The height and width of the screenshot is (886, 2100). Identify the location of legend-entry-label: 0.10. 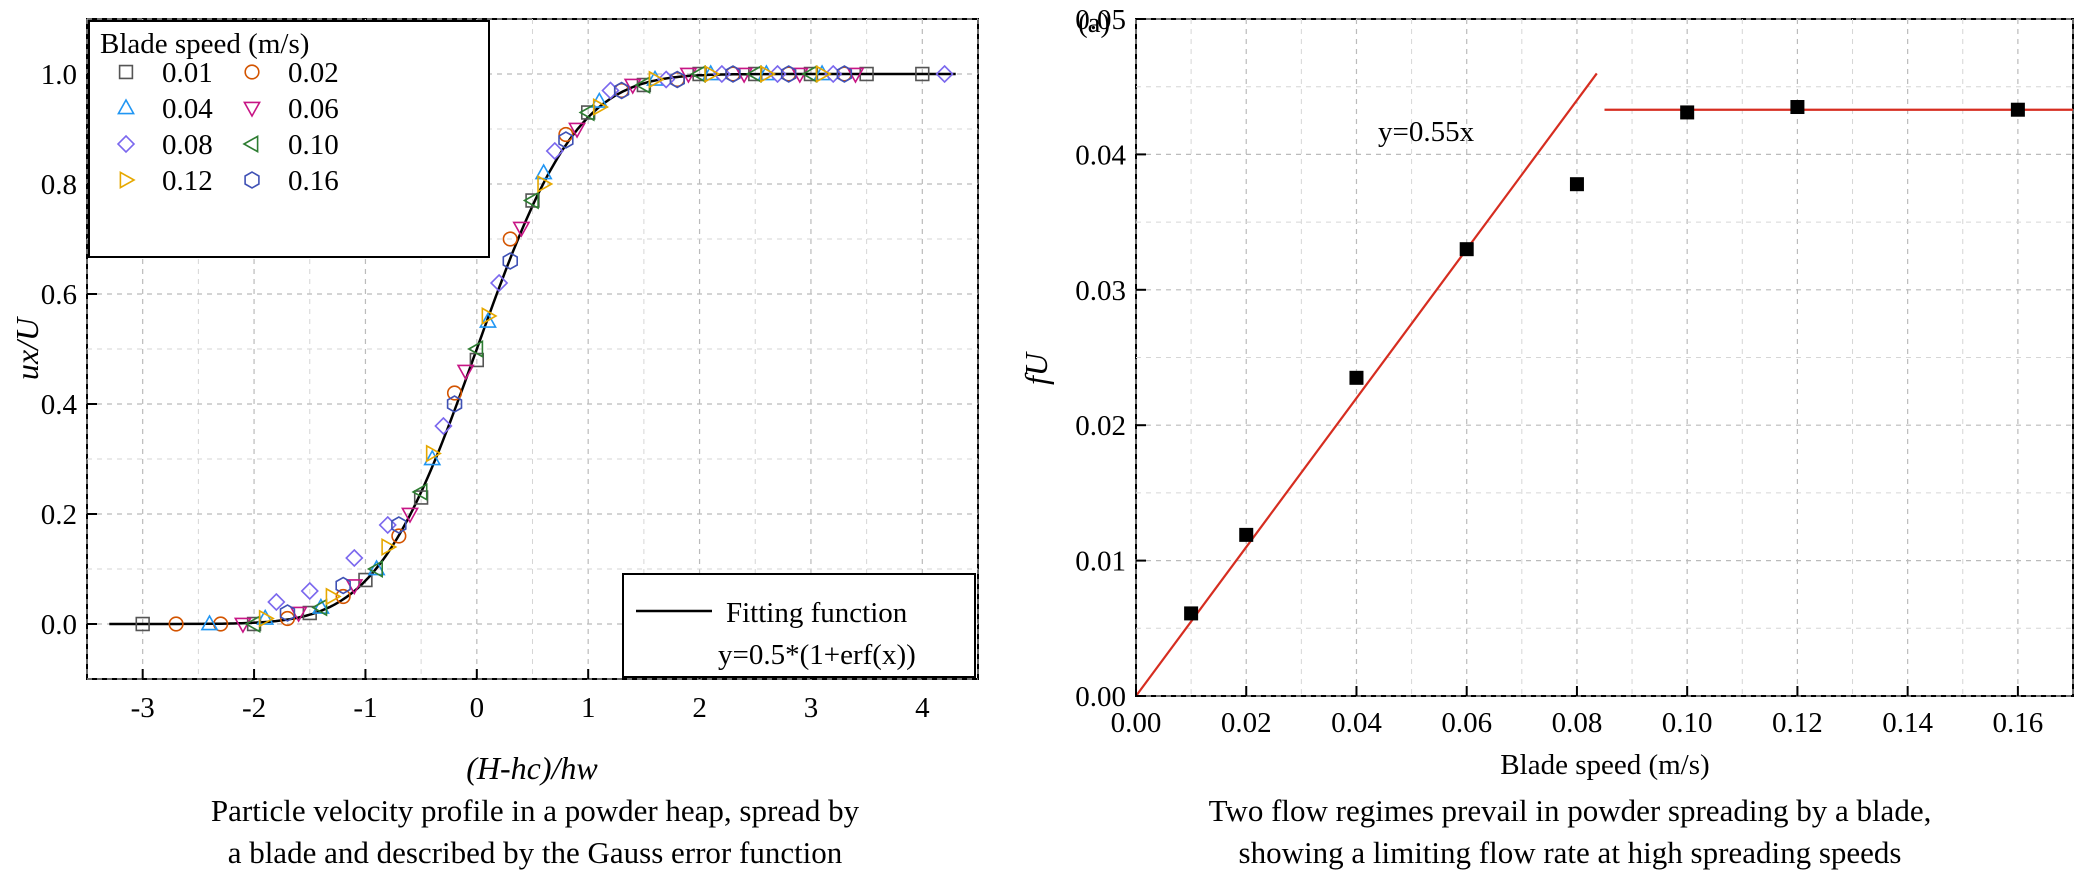
(313, 145).